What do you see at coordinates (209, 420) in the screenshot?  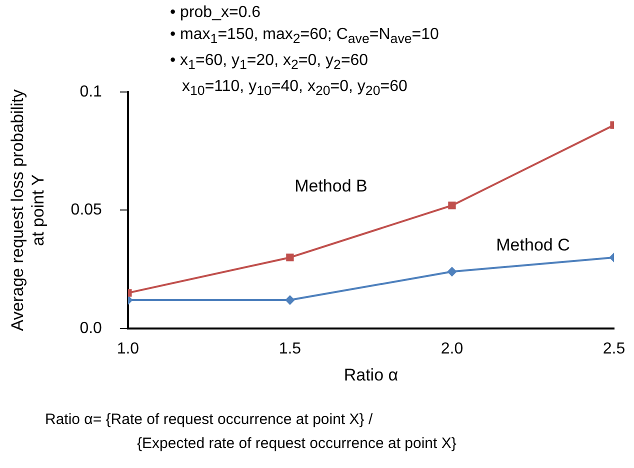 I see `text: Ratio α= {Rate of request occurrence at point X} /` at bounding box center [209, 420].